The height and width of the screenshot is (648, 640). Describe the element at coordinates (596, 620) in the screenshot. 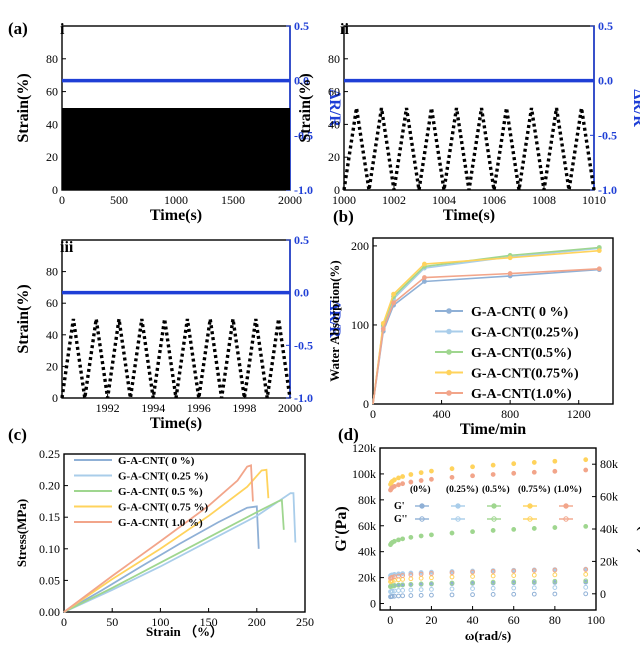

I see `x-tick-label: 100` at that location.